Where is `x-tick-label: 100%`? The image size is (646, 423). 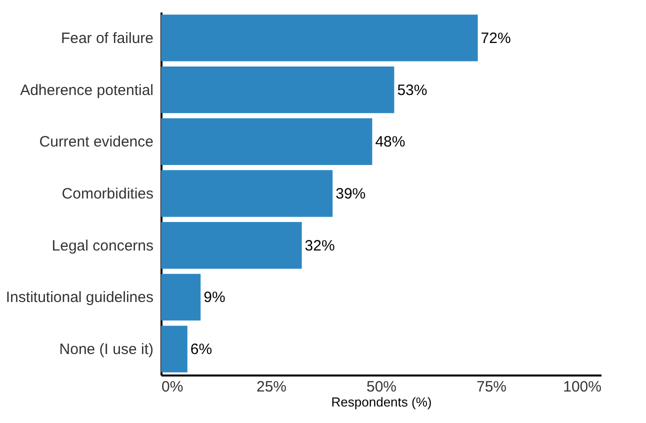 x-tick-label: 100% is located at coordinates (582, 387).